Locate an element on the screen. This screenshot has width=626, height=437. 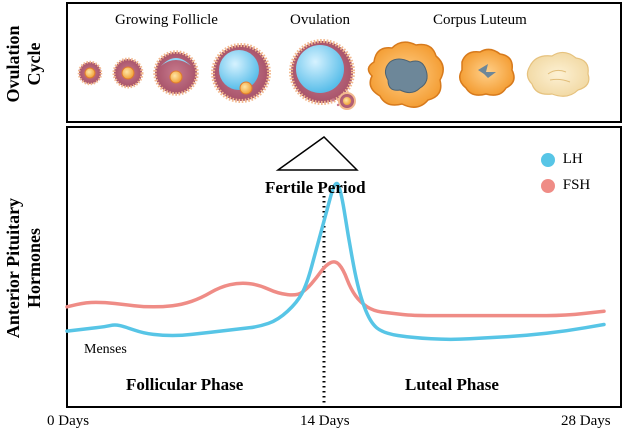
corpus-luteum-label: Corpus Luteum is located at coordinates (480, 20).